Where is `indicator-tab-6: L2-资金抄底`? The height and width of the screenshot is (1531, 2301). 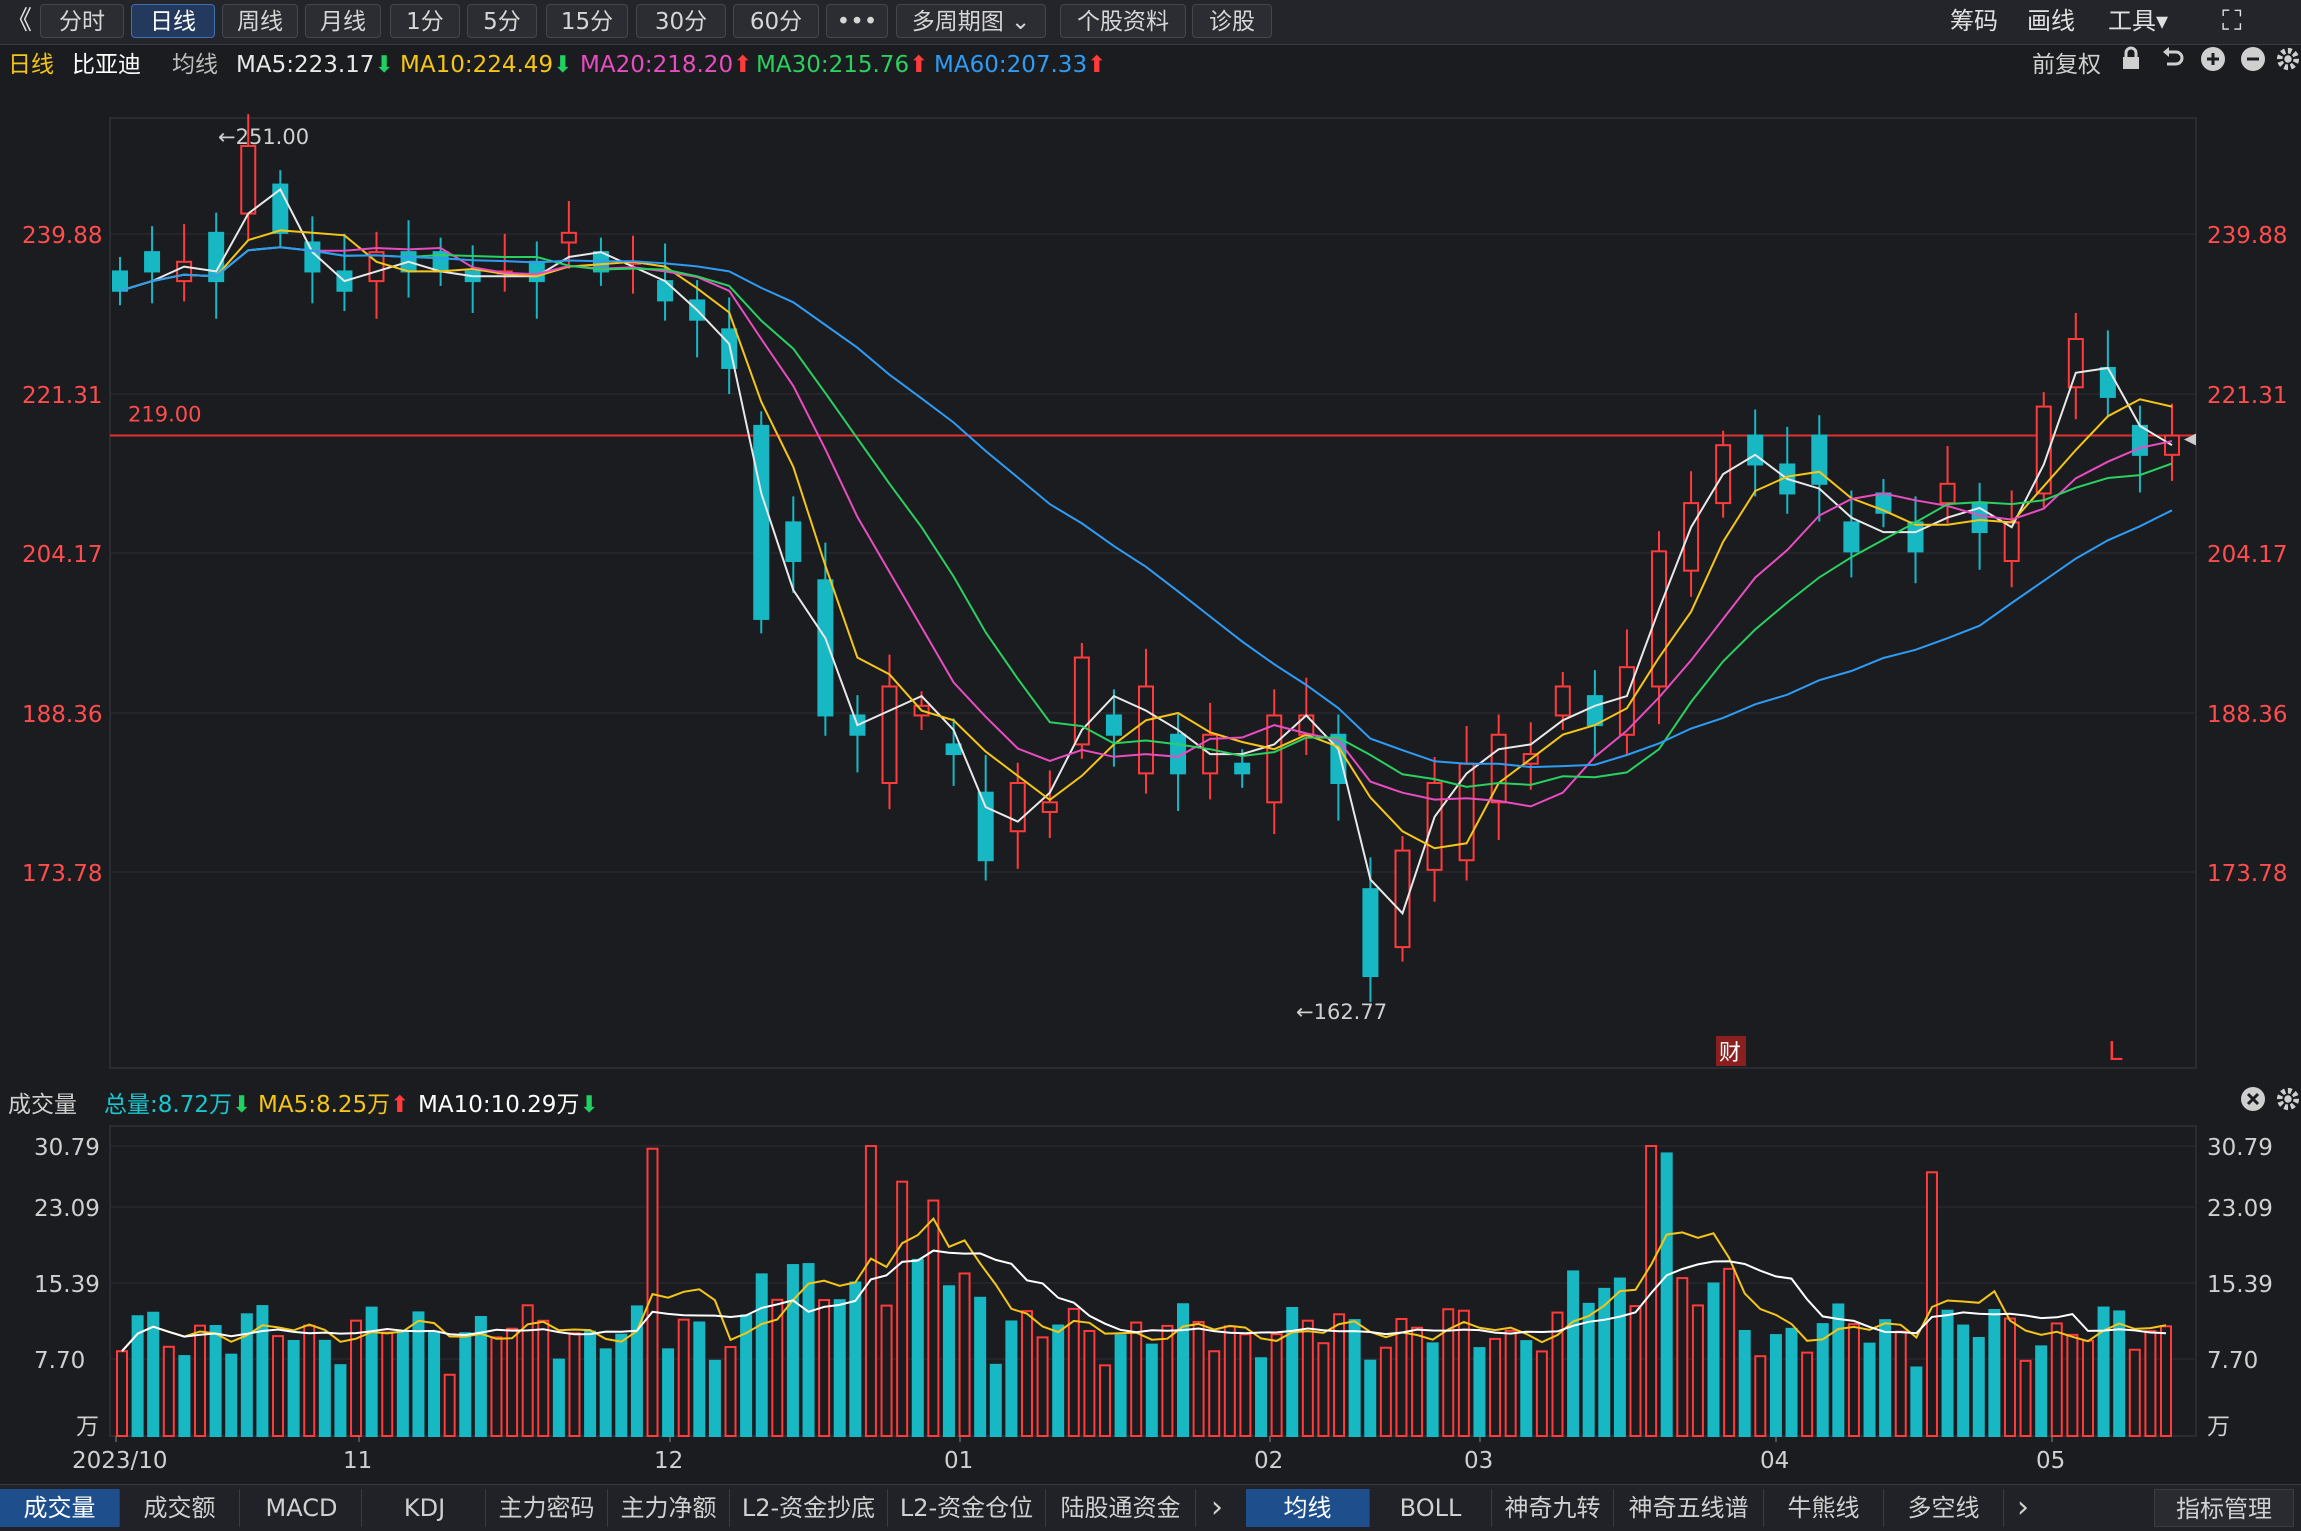 indicator-tab-6: L2-资金抄底 is located at coordinates (809, 1508).